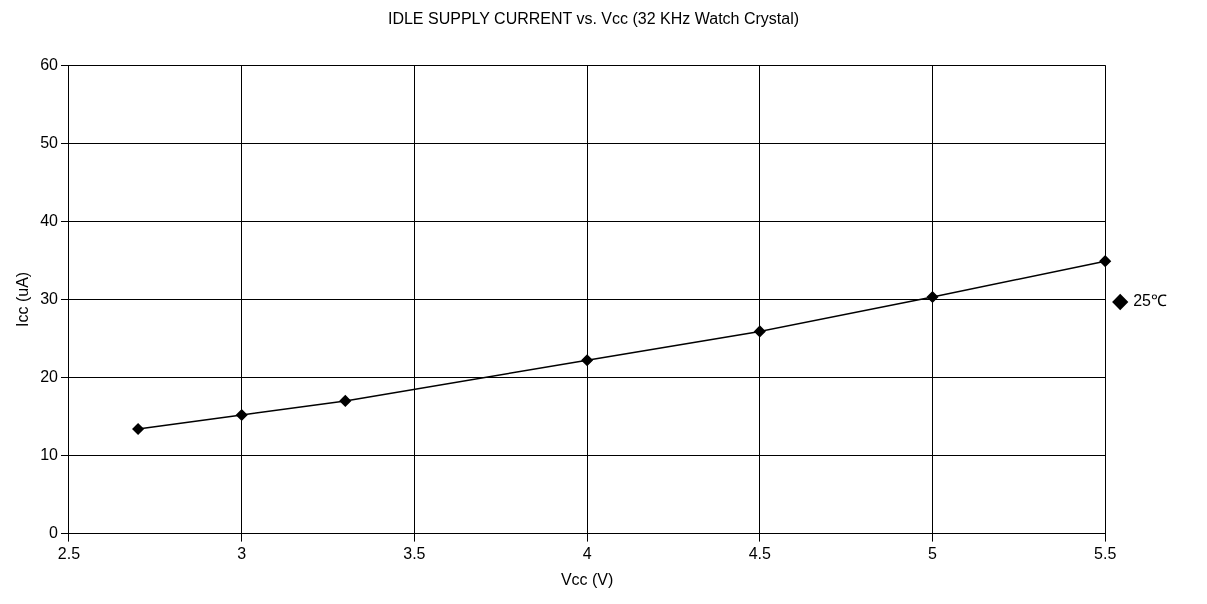 The height and width of the screenshot is (604, 1207). I want to click on y-tick-label: 30, so click(49, 298).